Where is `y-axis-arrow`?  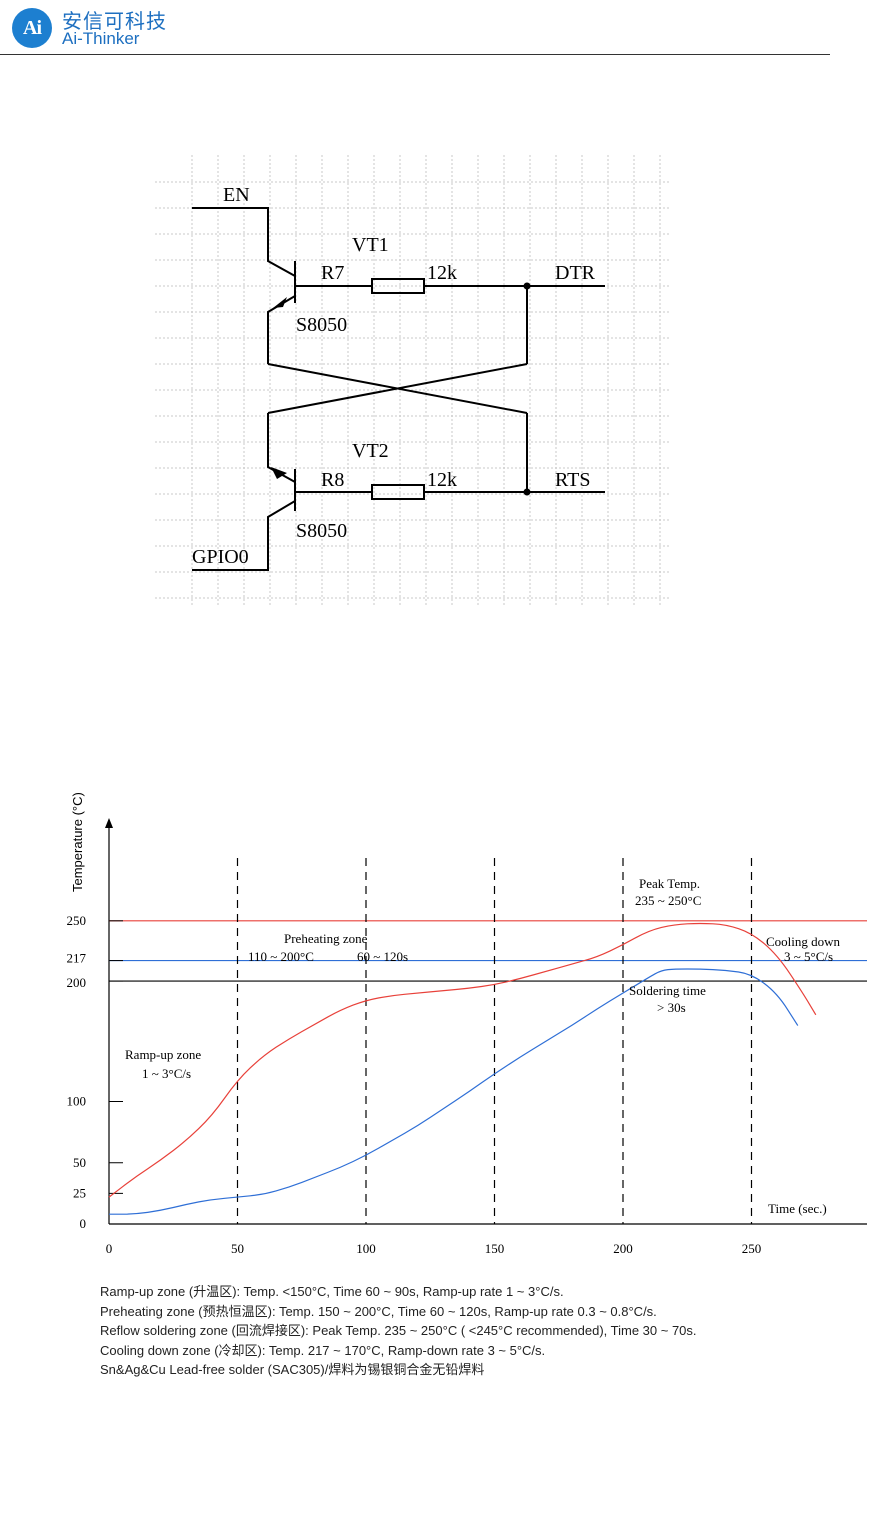
y-axis-arrow is located at coordinates (109, 823).